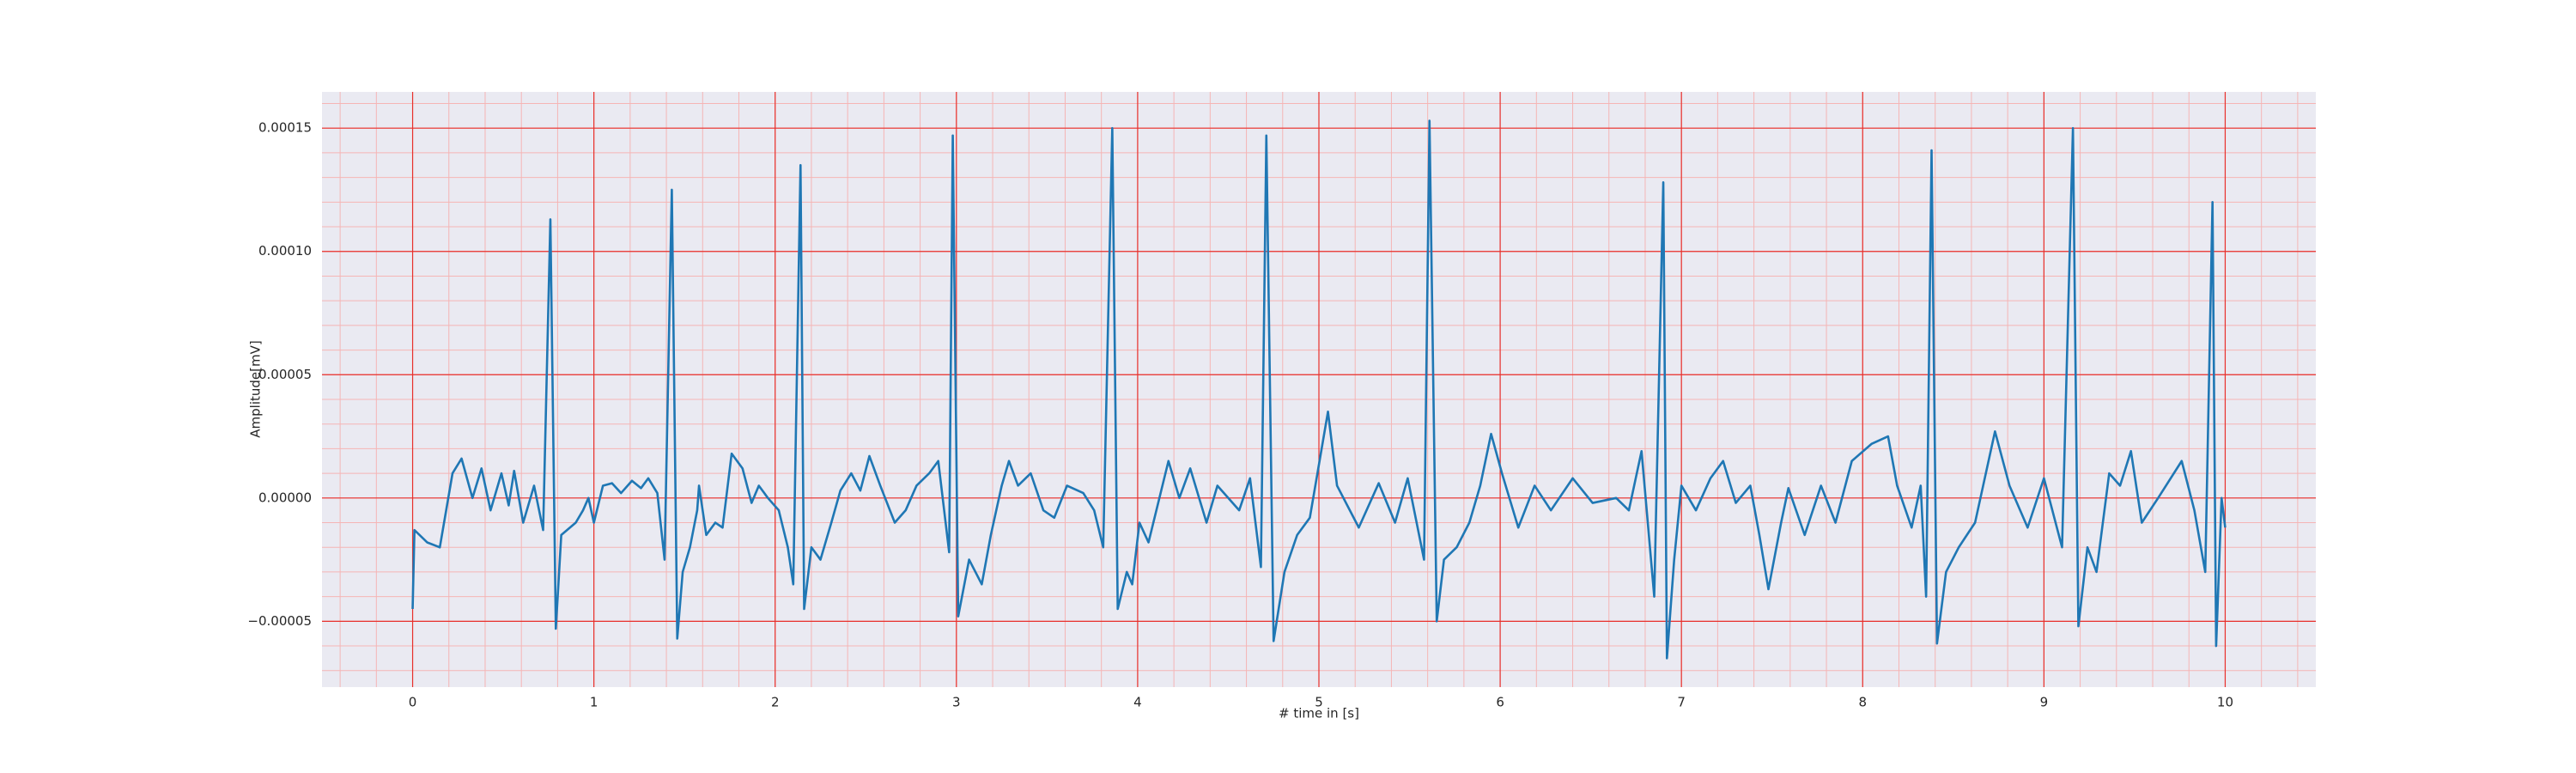 This screenshot has height=773, width=2576. What do you see at coordinates (1863, 702) in the screenshot?
I see `x-tick-label: 8` at bounding box center [1863, 702].